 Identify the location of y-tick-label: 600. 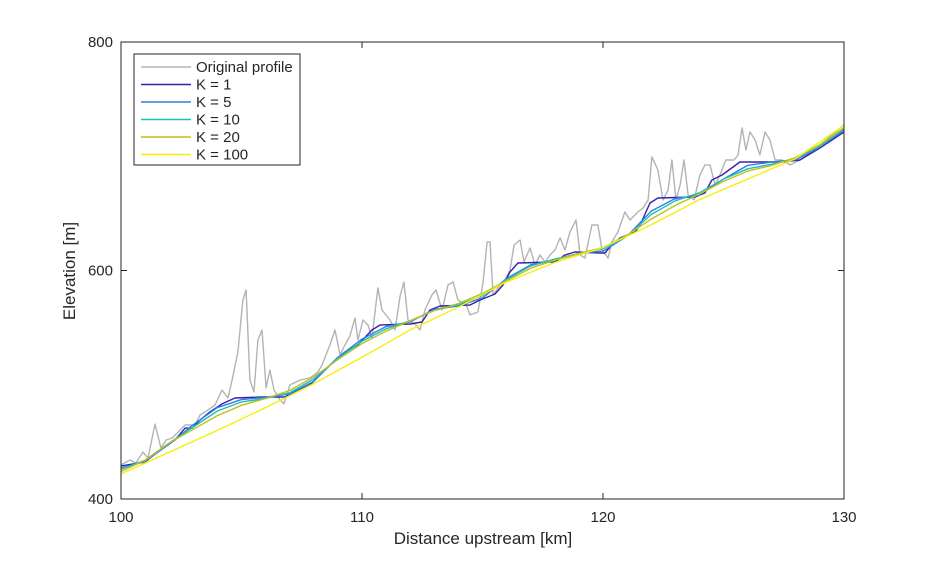
(100, 271).